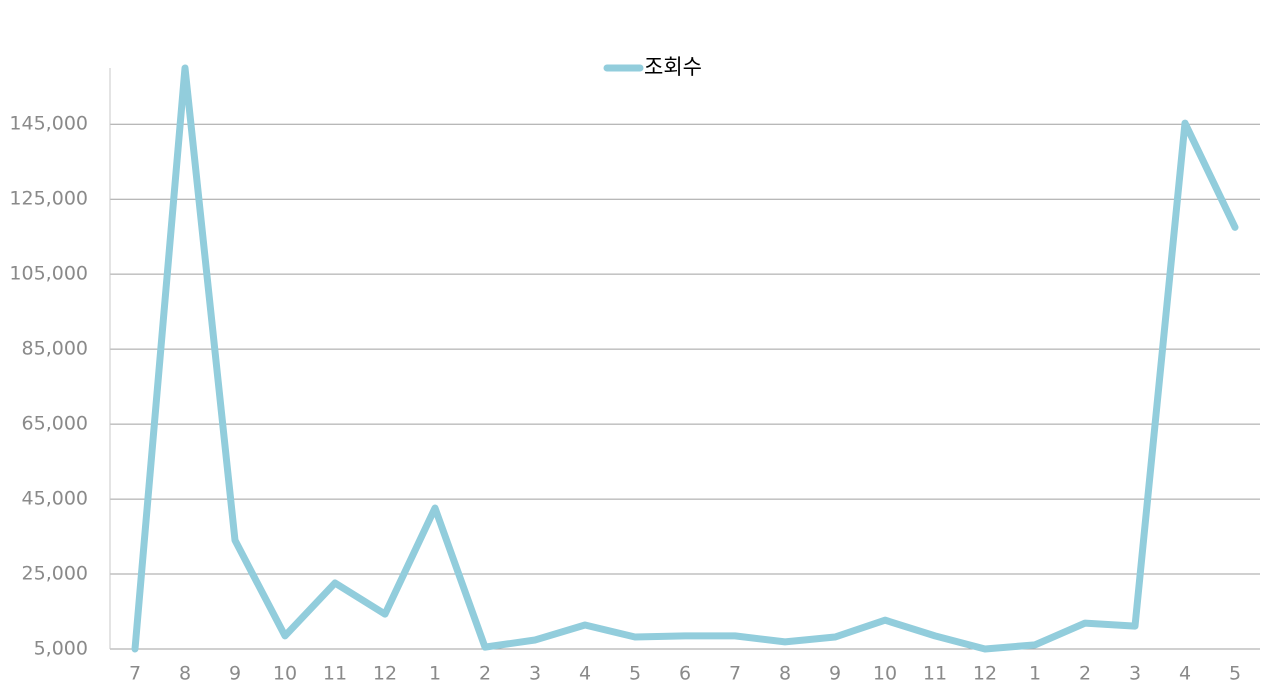  Describe the element at coordinates (55, 349) in the screenshot. I see `y-tick-label: 85,000` at that location.